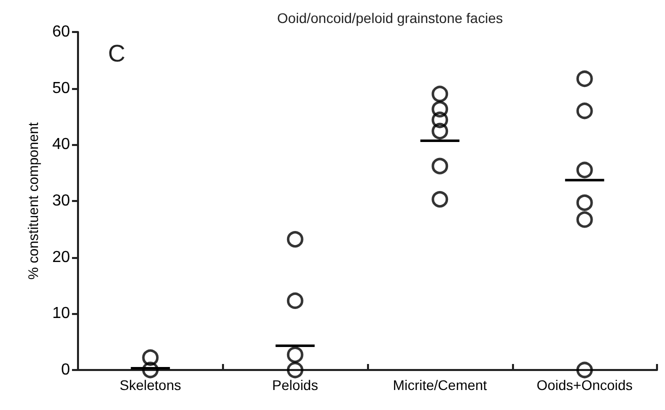 Image resolution: width=665 pixels, height=410 pixels. Describe the element at coordinates (440, 385) in the screenshot. I see `x-tick-label: Micrite/Cement` at that location.